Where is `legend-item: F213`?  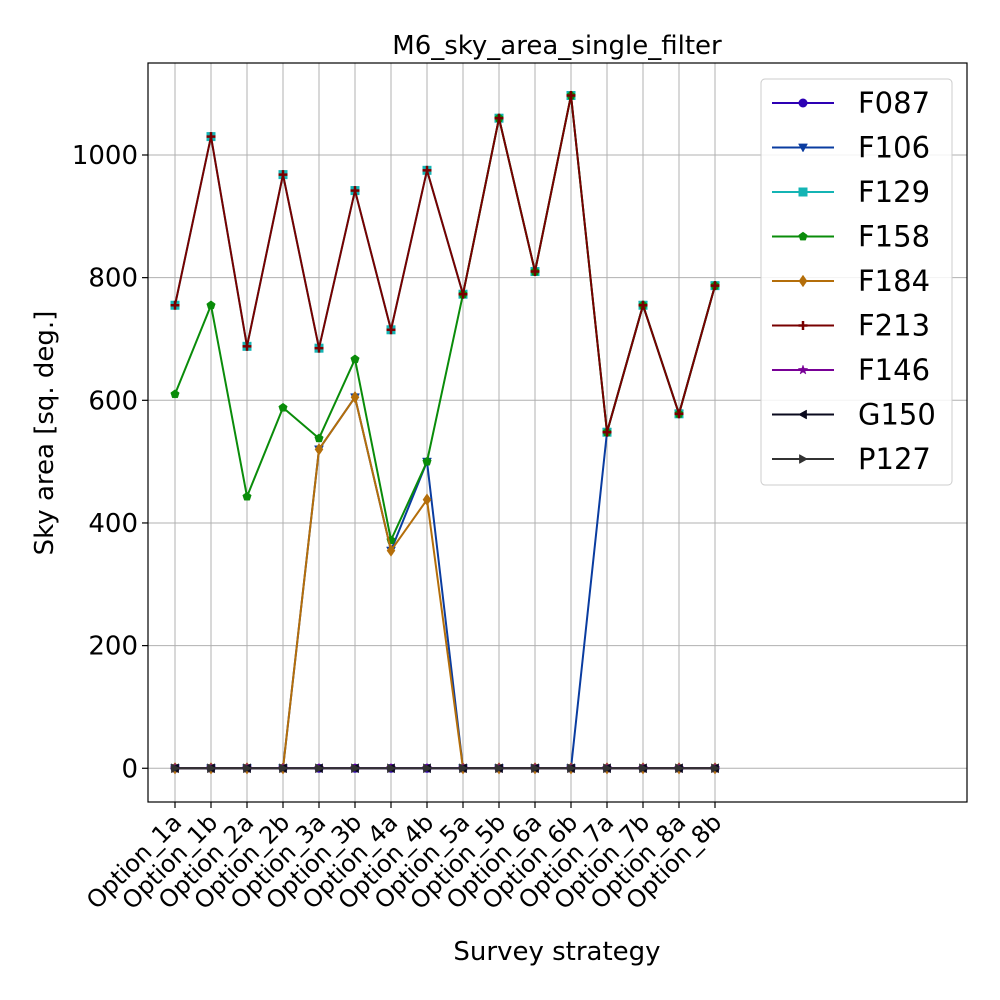
legend-item: F213 is located at coordinates (851, 326).